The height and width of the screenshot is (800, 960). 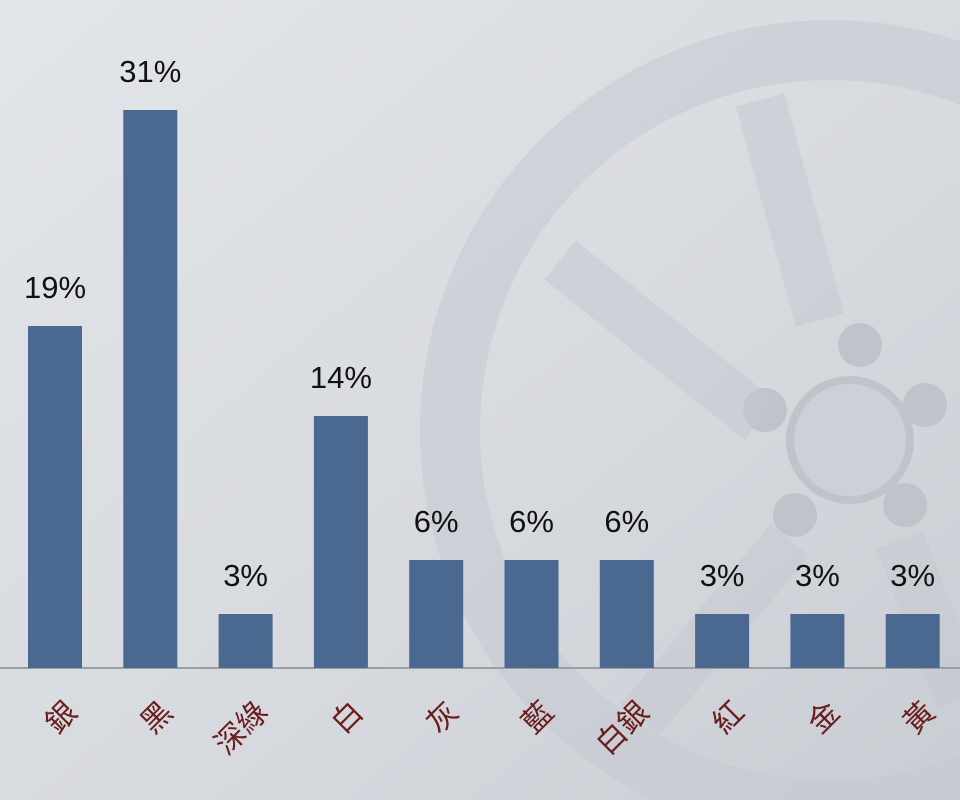 What do you see at coordinates (341, 377) in the screenshot?
I see `value-label: 14%` at bounding box center [341, 377].